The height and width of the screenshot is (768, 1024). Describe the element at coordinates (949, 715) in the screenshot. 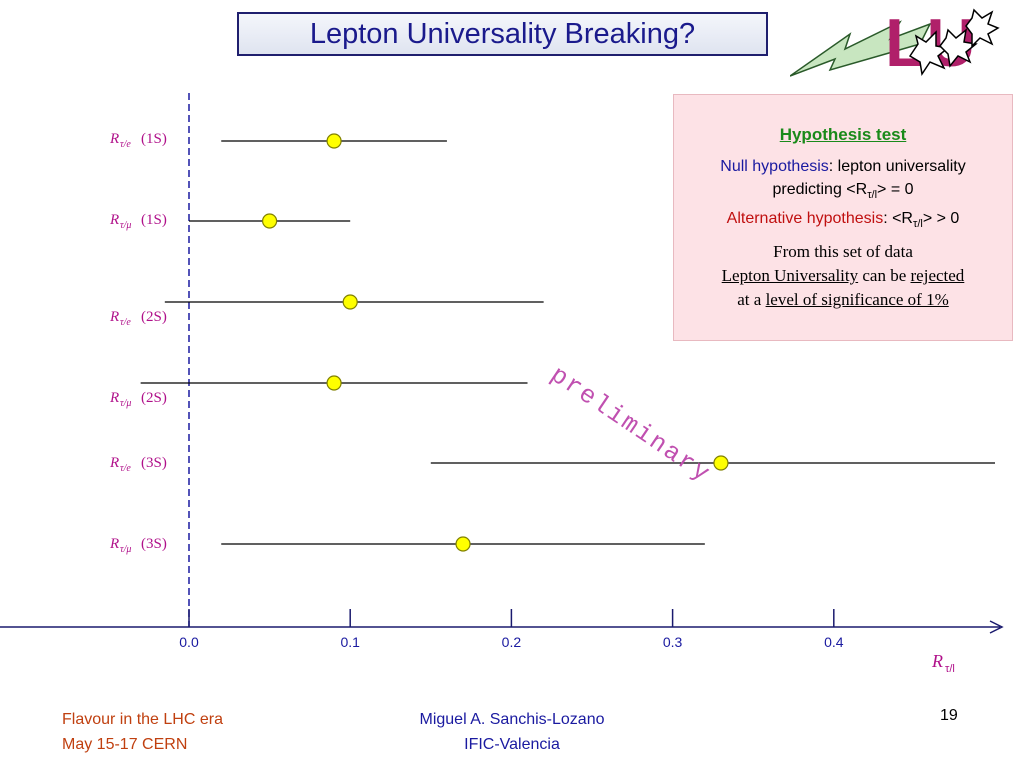

I see `page-number: 19` at that location.